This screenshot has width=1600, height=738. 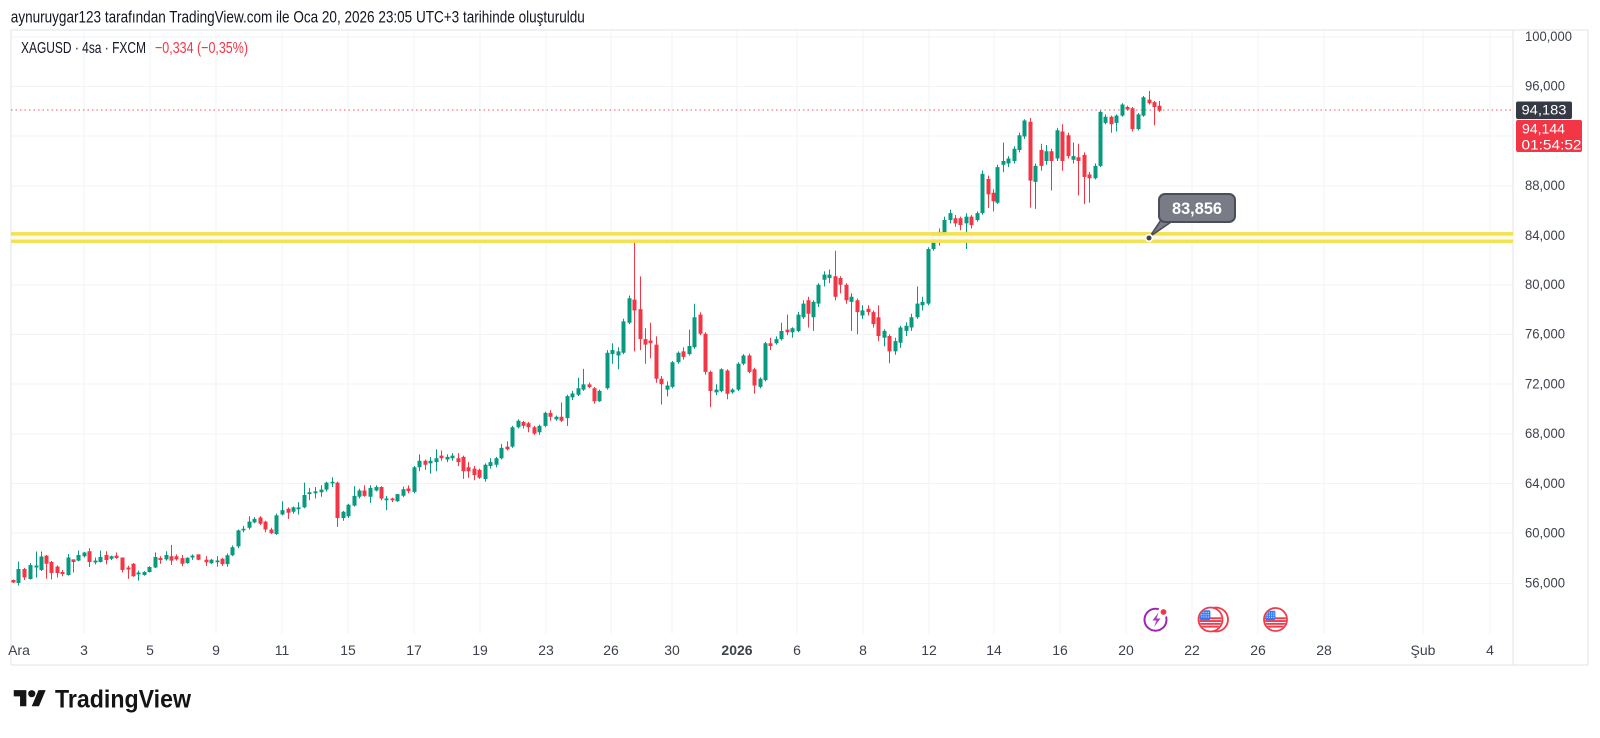 What do you see at coordinates (480, 650) in the screenshot?
I see `svg-text: 19` at bounding box center [480, 650].